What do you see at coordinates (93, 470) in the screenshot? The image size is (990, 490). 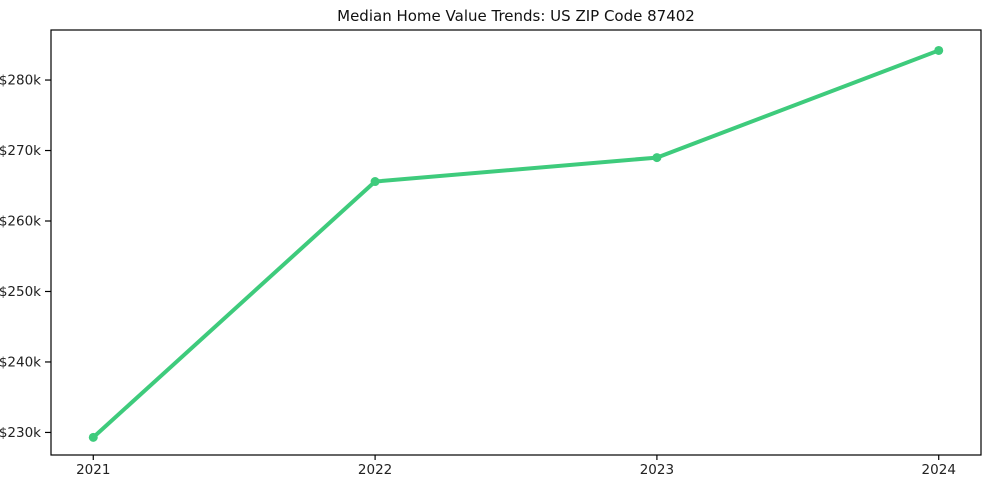 I see `x-tick-label: 2021` at bounding box center [93, 470].